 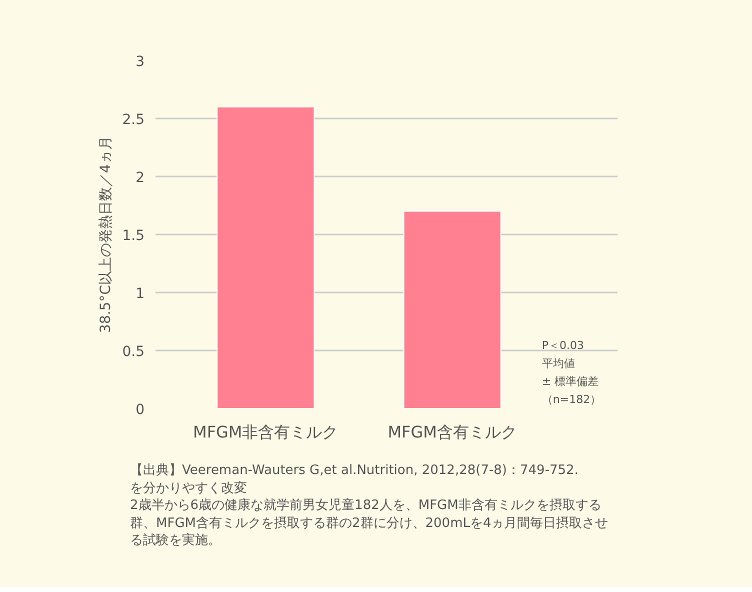 I want to click on annotation: 平均値, so click(x=558, y=363).